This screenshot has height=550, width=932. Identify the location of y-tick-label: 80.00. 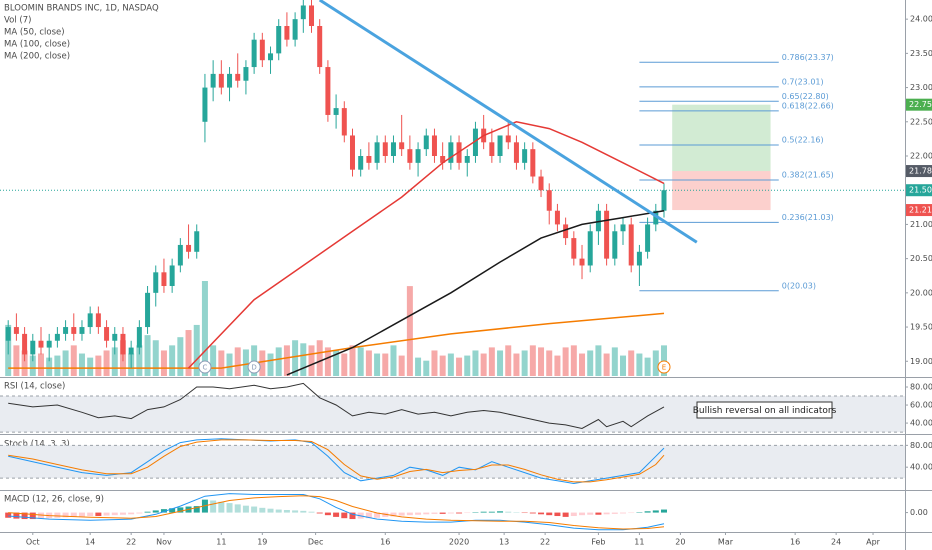
(921, 387).